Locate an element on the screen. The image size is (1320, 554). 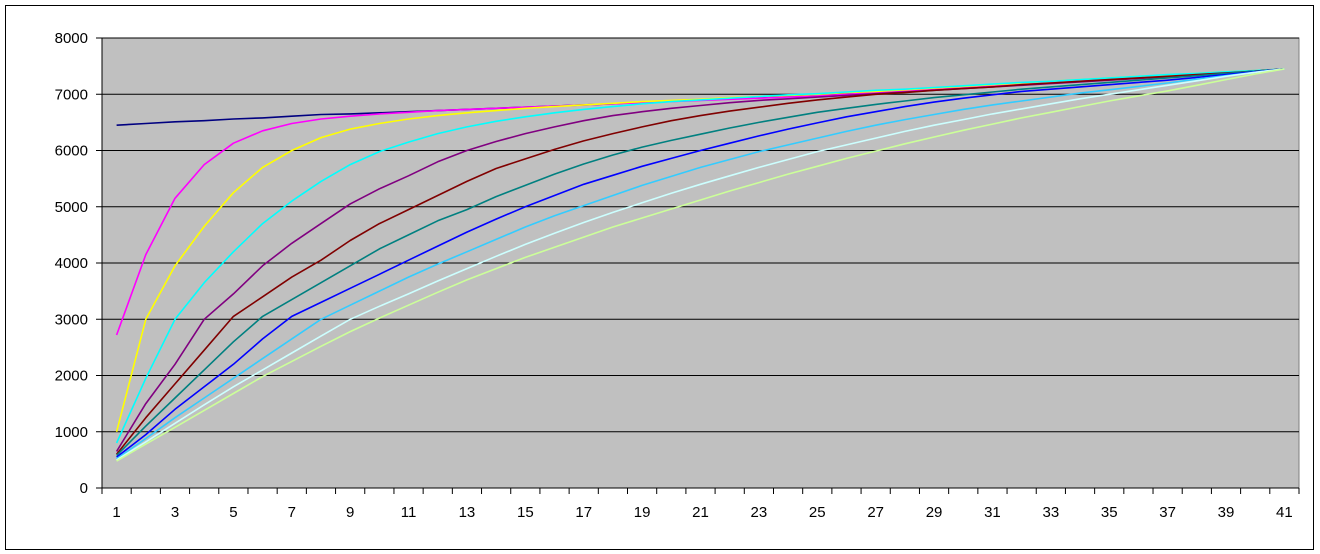
xtick-label-33: 33 is located at coordinates (1050, 512).